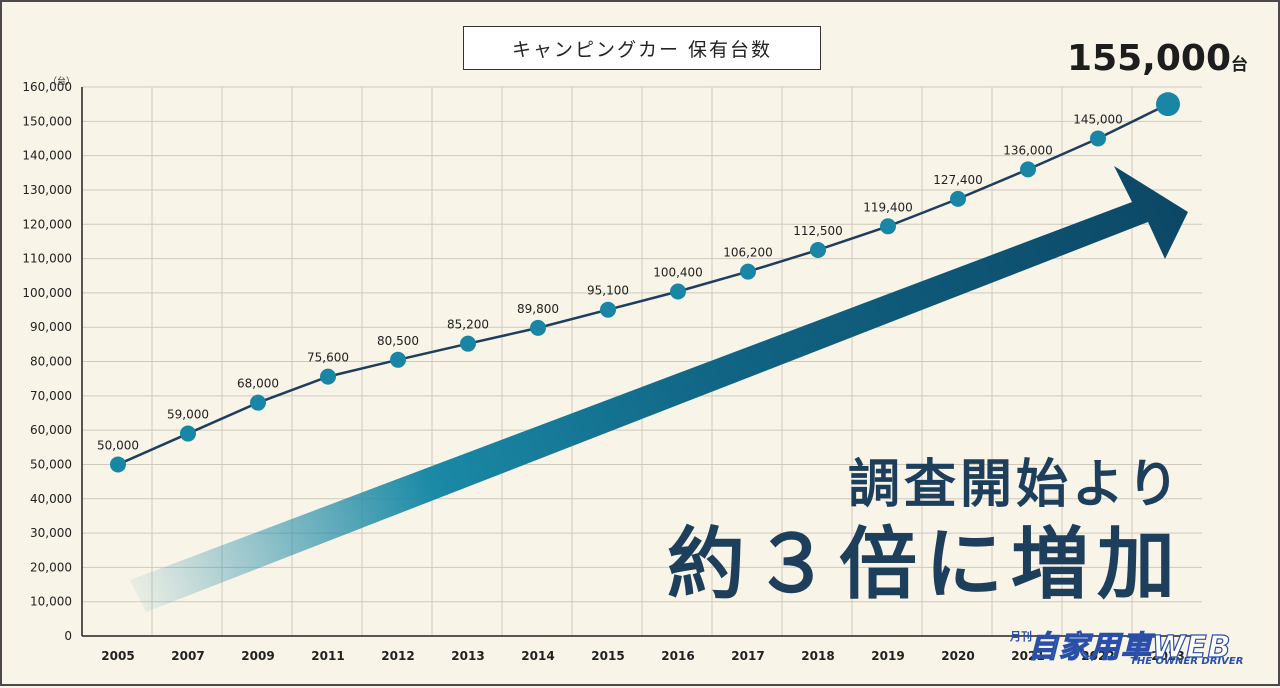 This screenshot has width=1280, height=688. I want to click on x-tick-label: 2011, so click(327, 656).